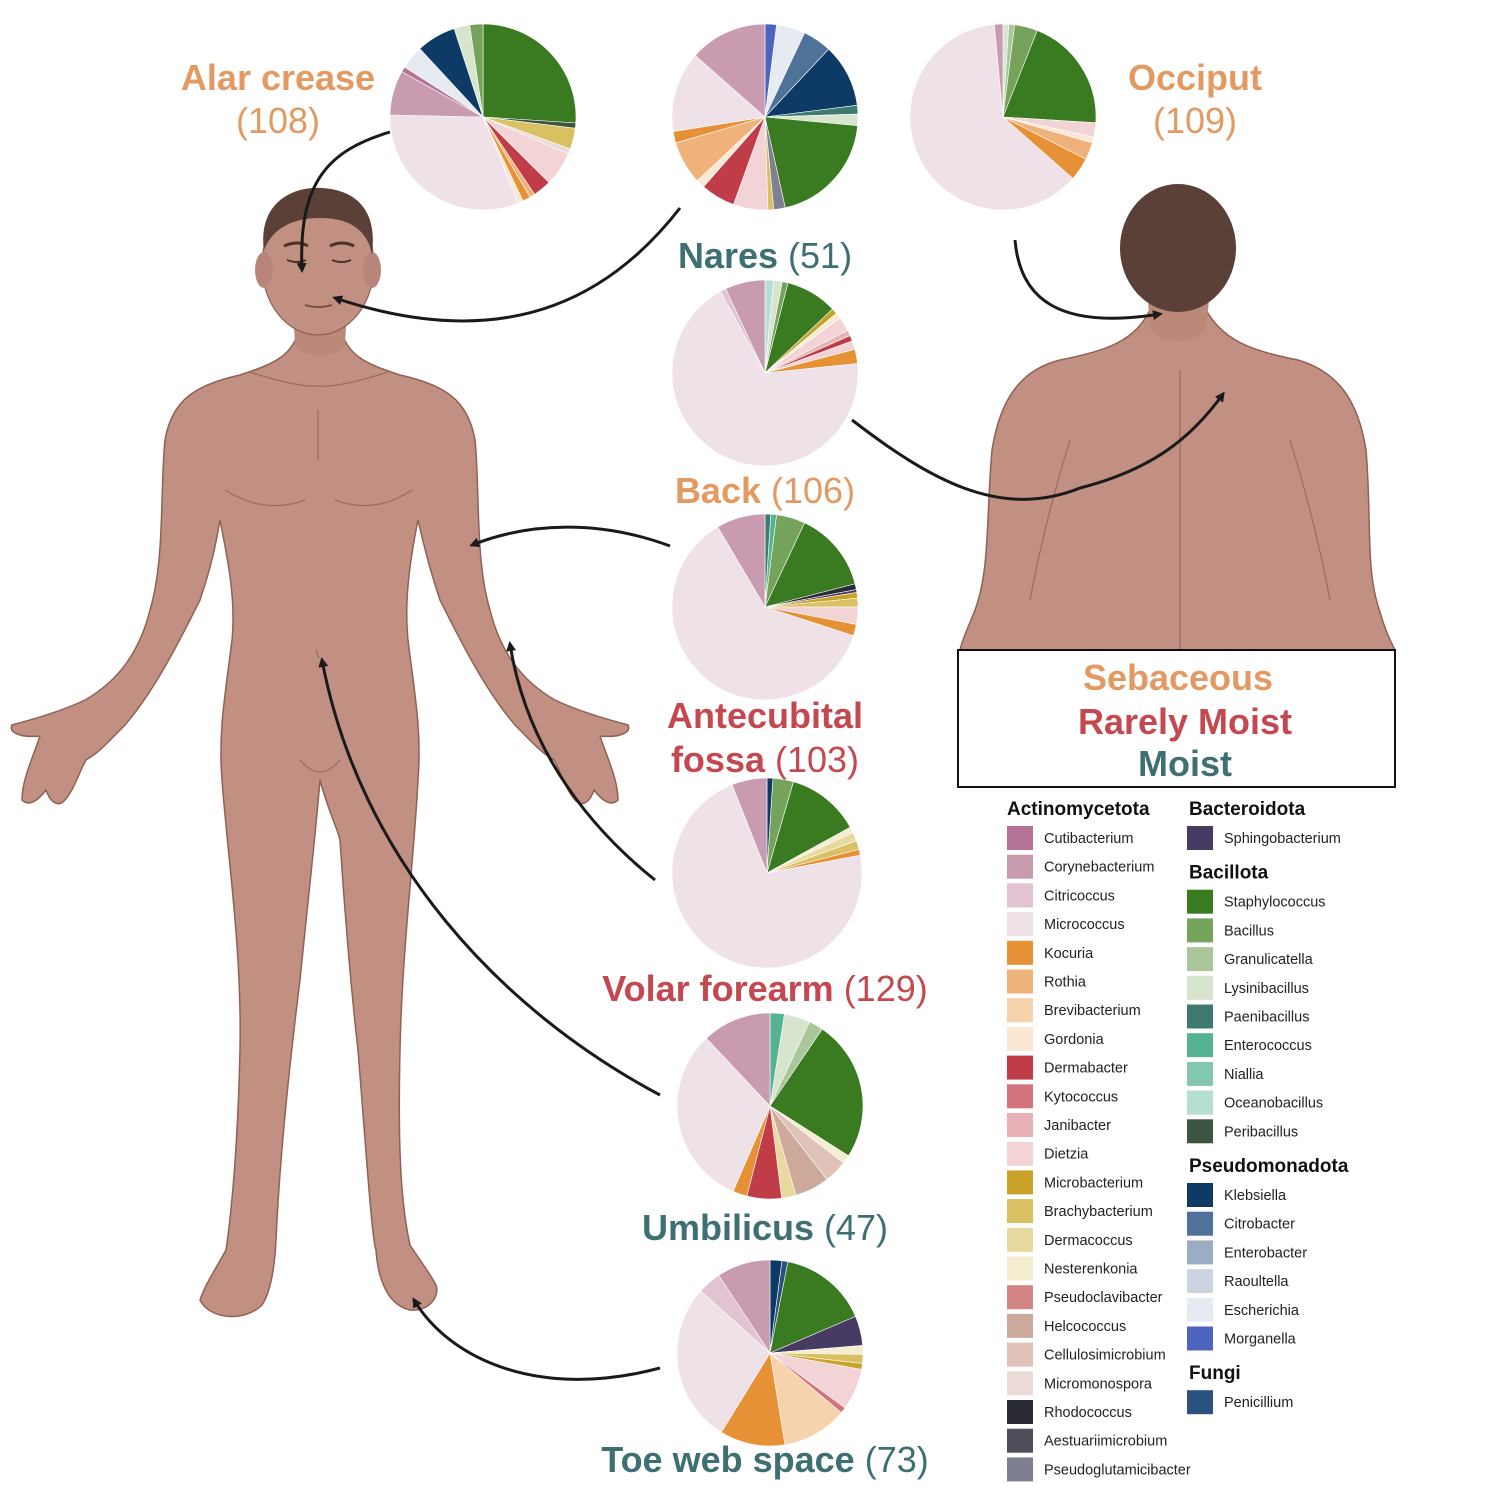  I want to click on pie-slice-alar-staphylococcus, so click(529, 73).